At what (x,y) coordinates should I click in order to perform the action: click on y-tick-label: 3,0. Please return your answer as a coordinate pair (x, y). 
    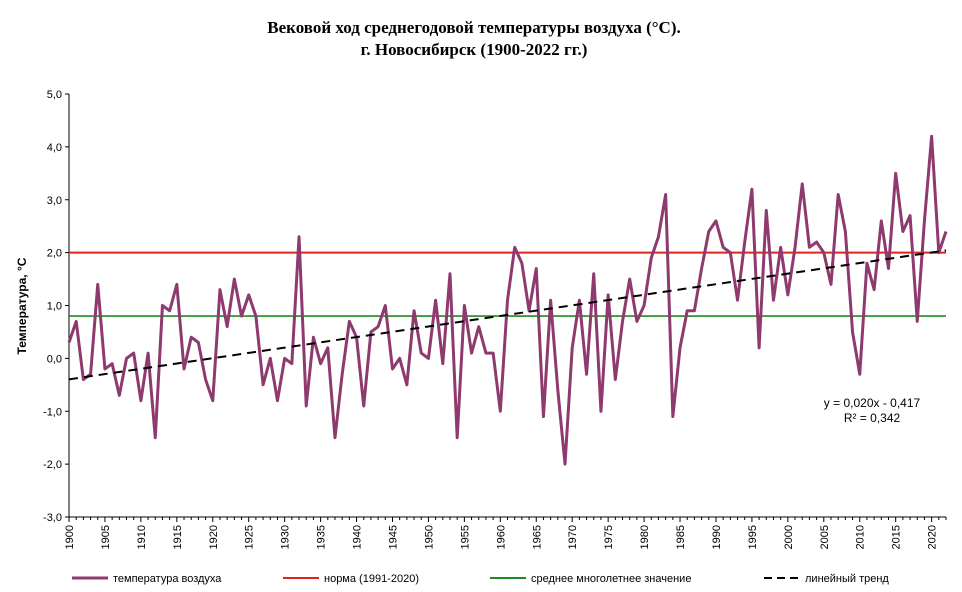
    Looking at the image, I should click on (54, 201).